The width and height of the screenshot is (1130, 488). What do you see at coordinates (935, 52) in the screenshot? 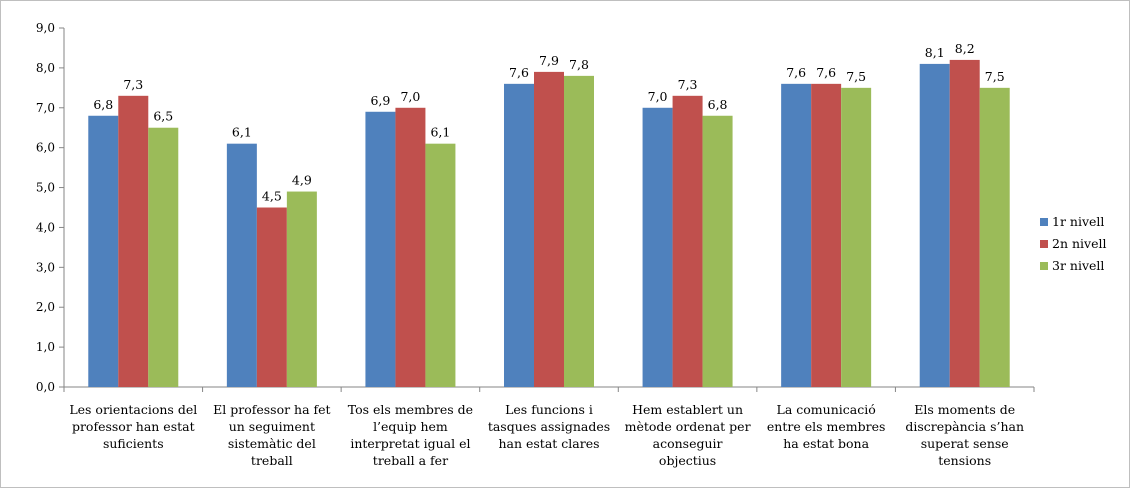
I see `data-label: 8,1` at bounding box center [935, 52].